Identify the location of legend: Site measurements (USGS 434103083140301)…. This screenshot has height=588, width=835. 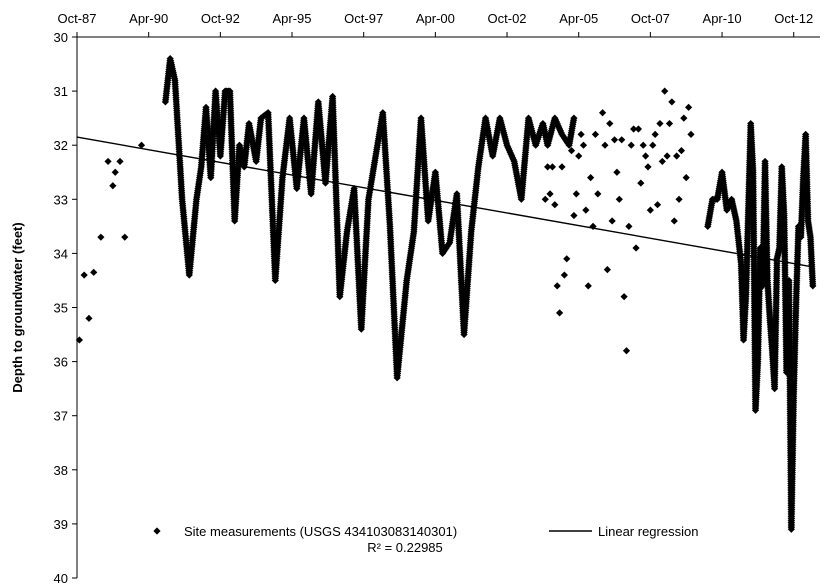
(425, 539).